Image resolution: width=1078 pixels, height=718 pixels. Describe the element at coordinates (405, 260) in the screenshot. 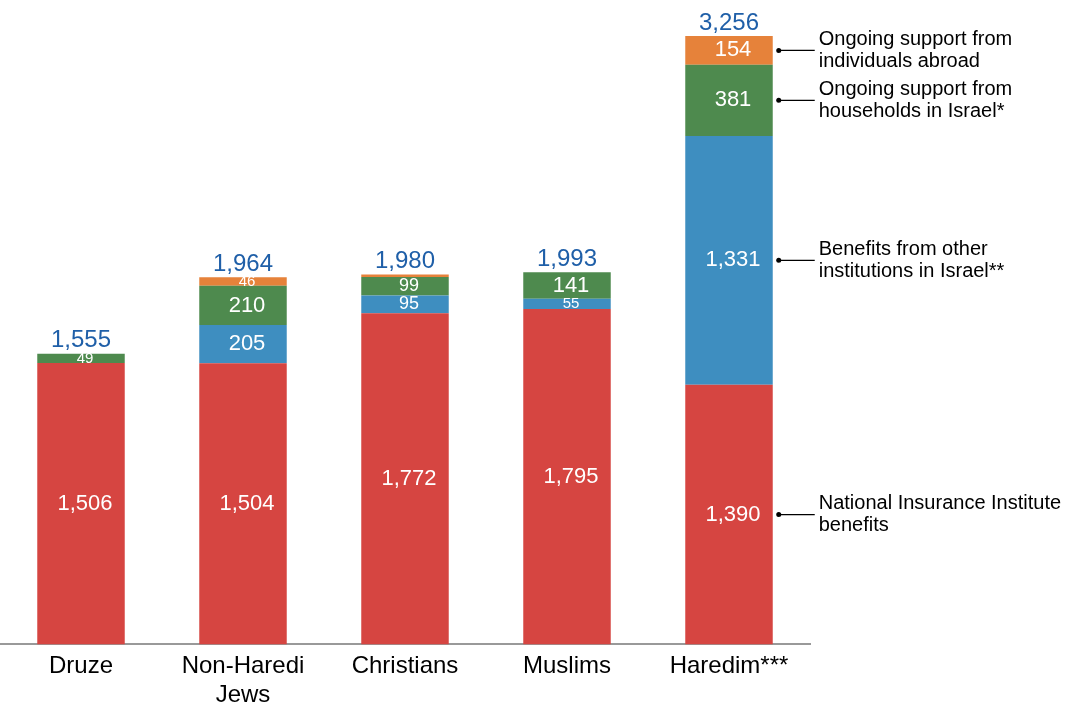

I see `total-label: 1,980` at that location.